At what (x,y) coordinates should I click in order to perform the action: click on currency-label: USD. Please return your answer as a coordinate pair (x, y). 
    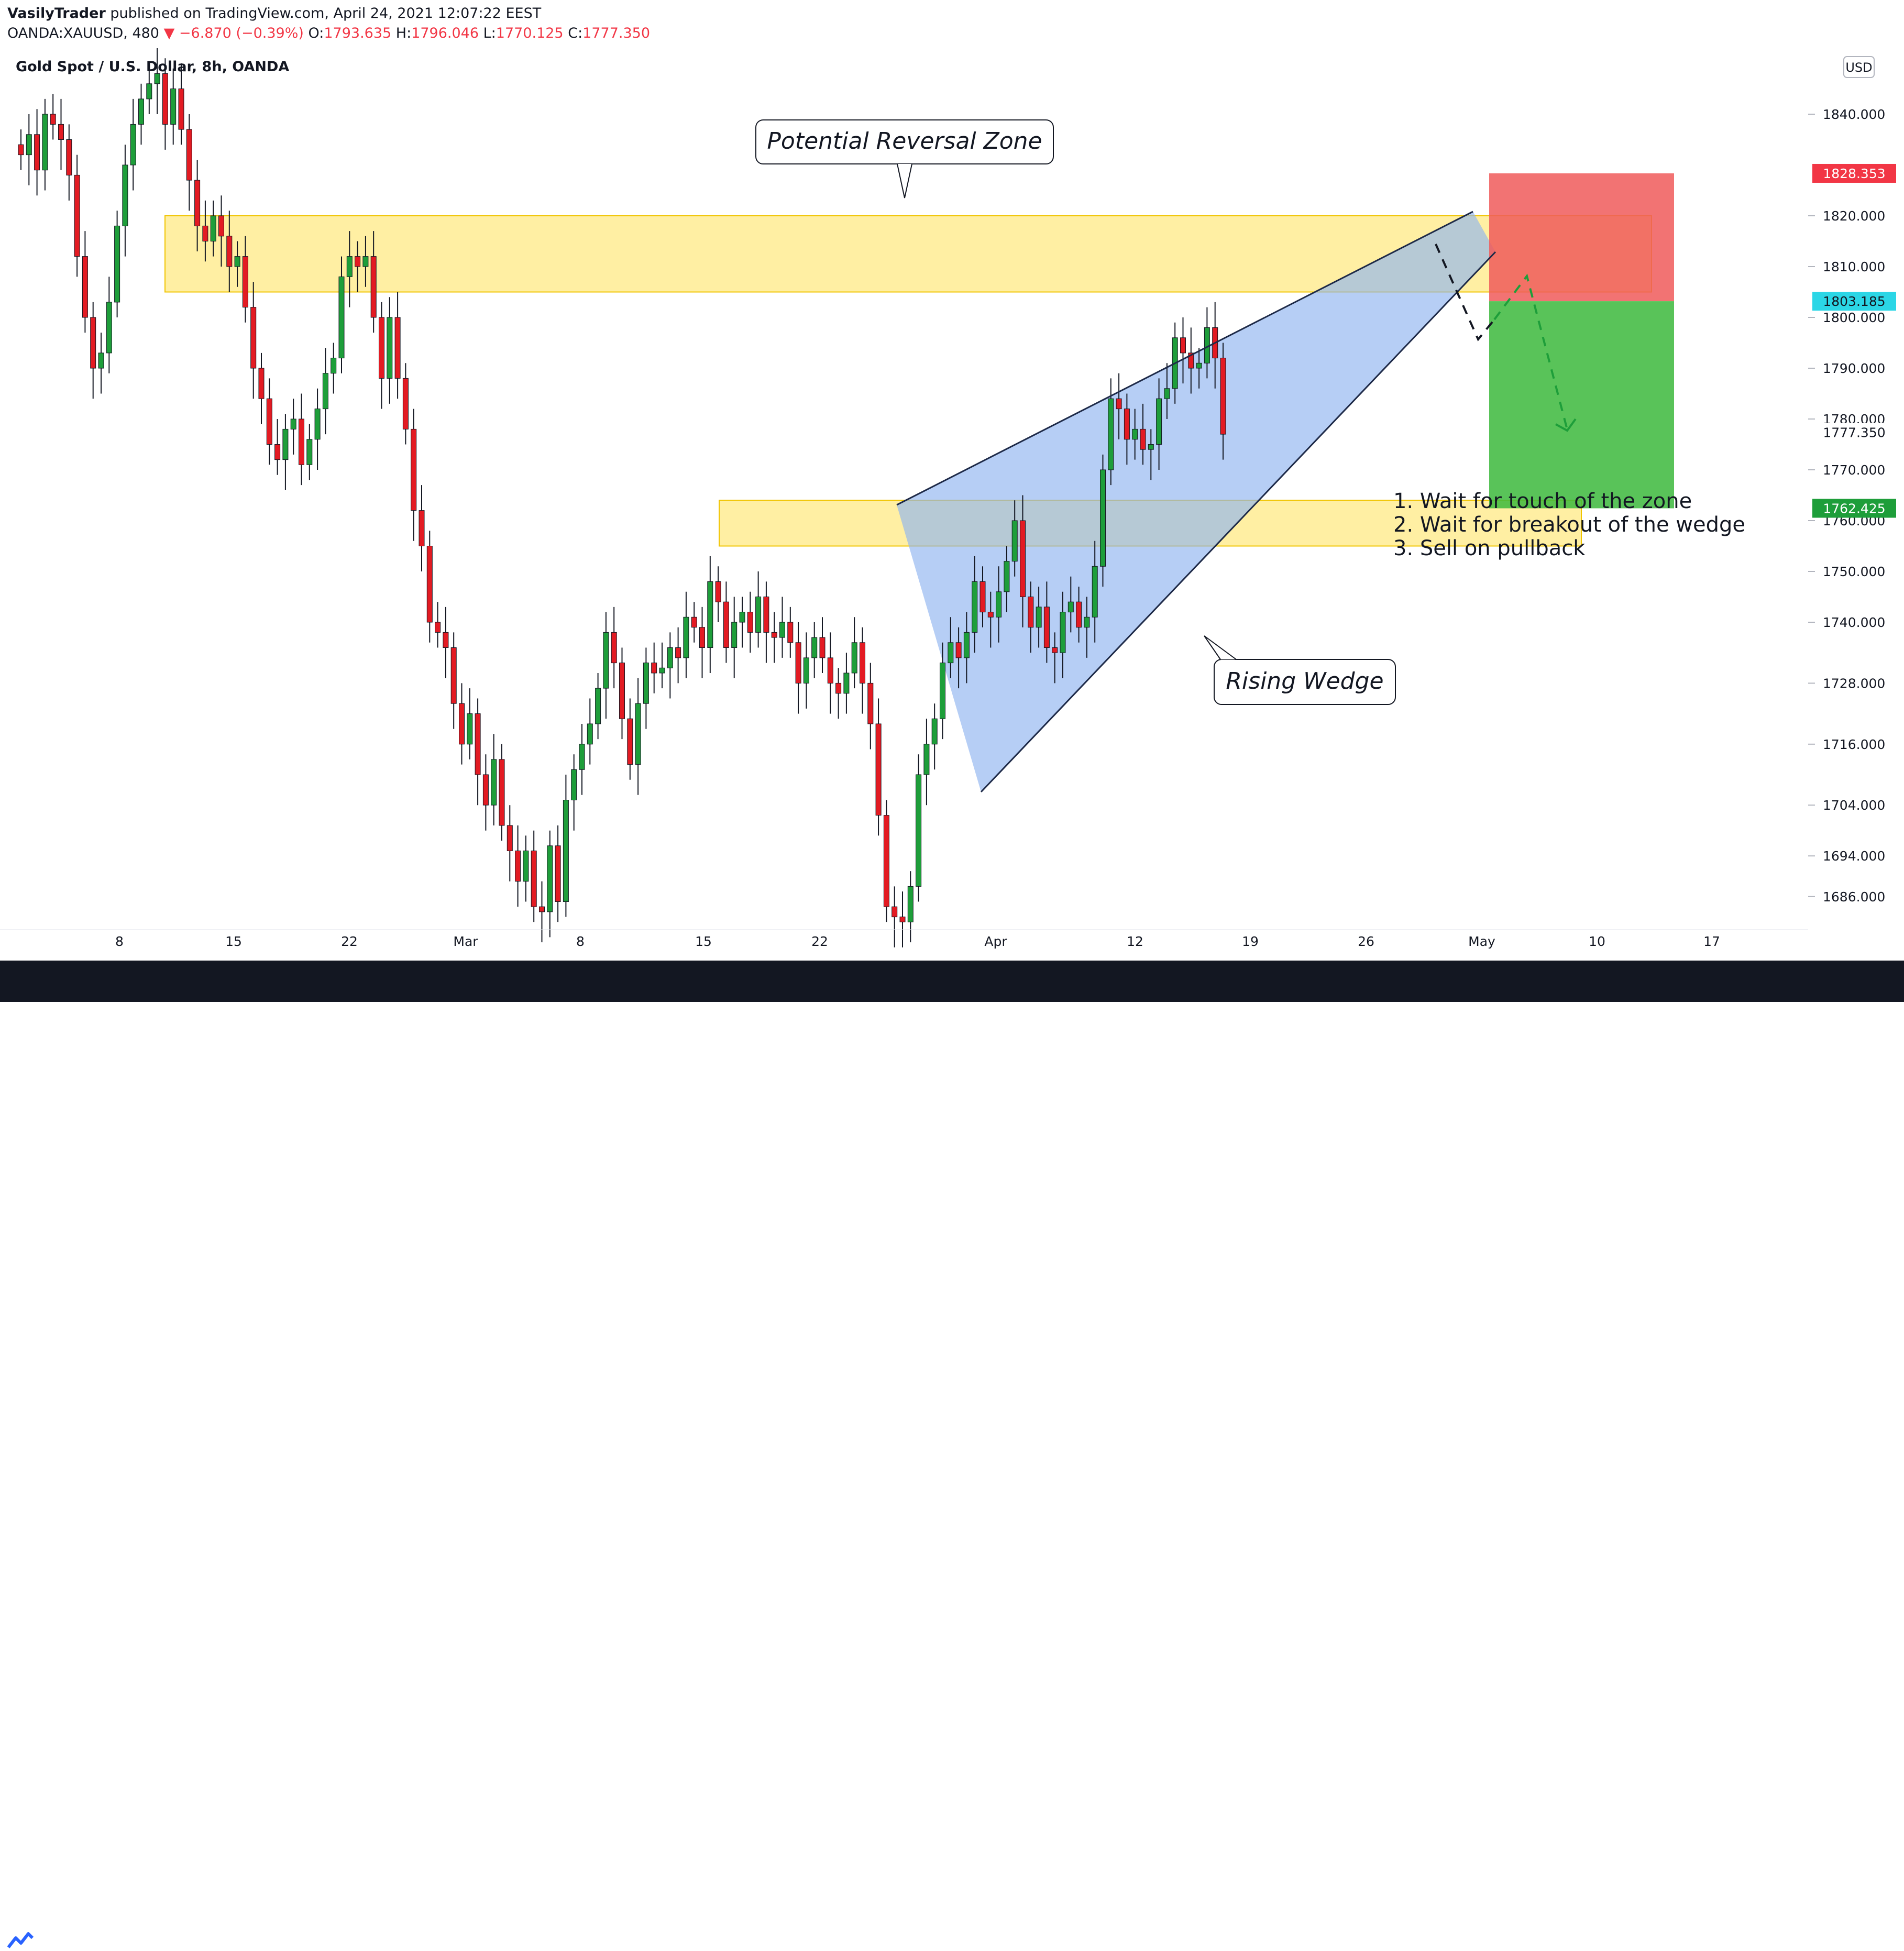
    Looking at the image, I should click on (1858, 67).